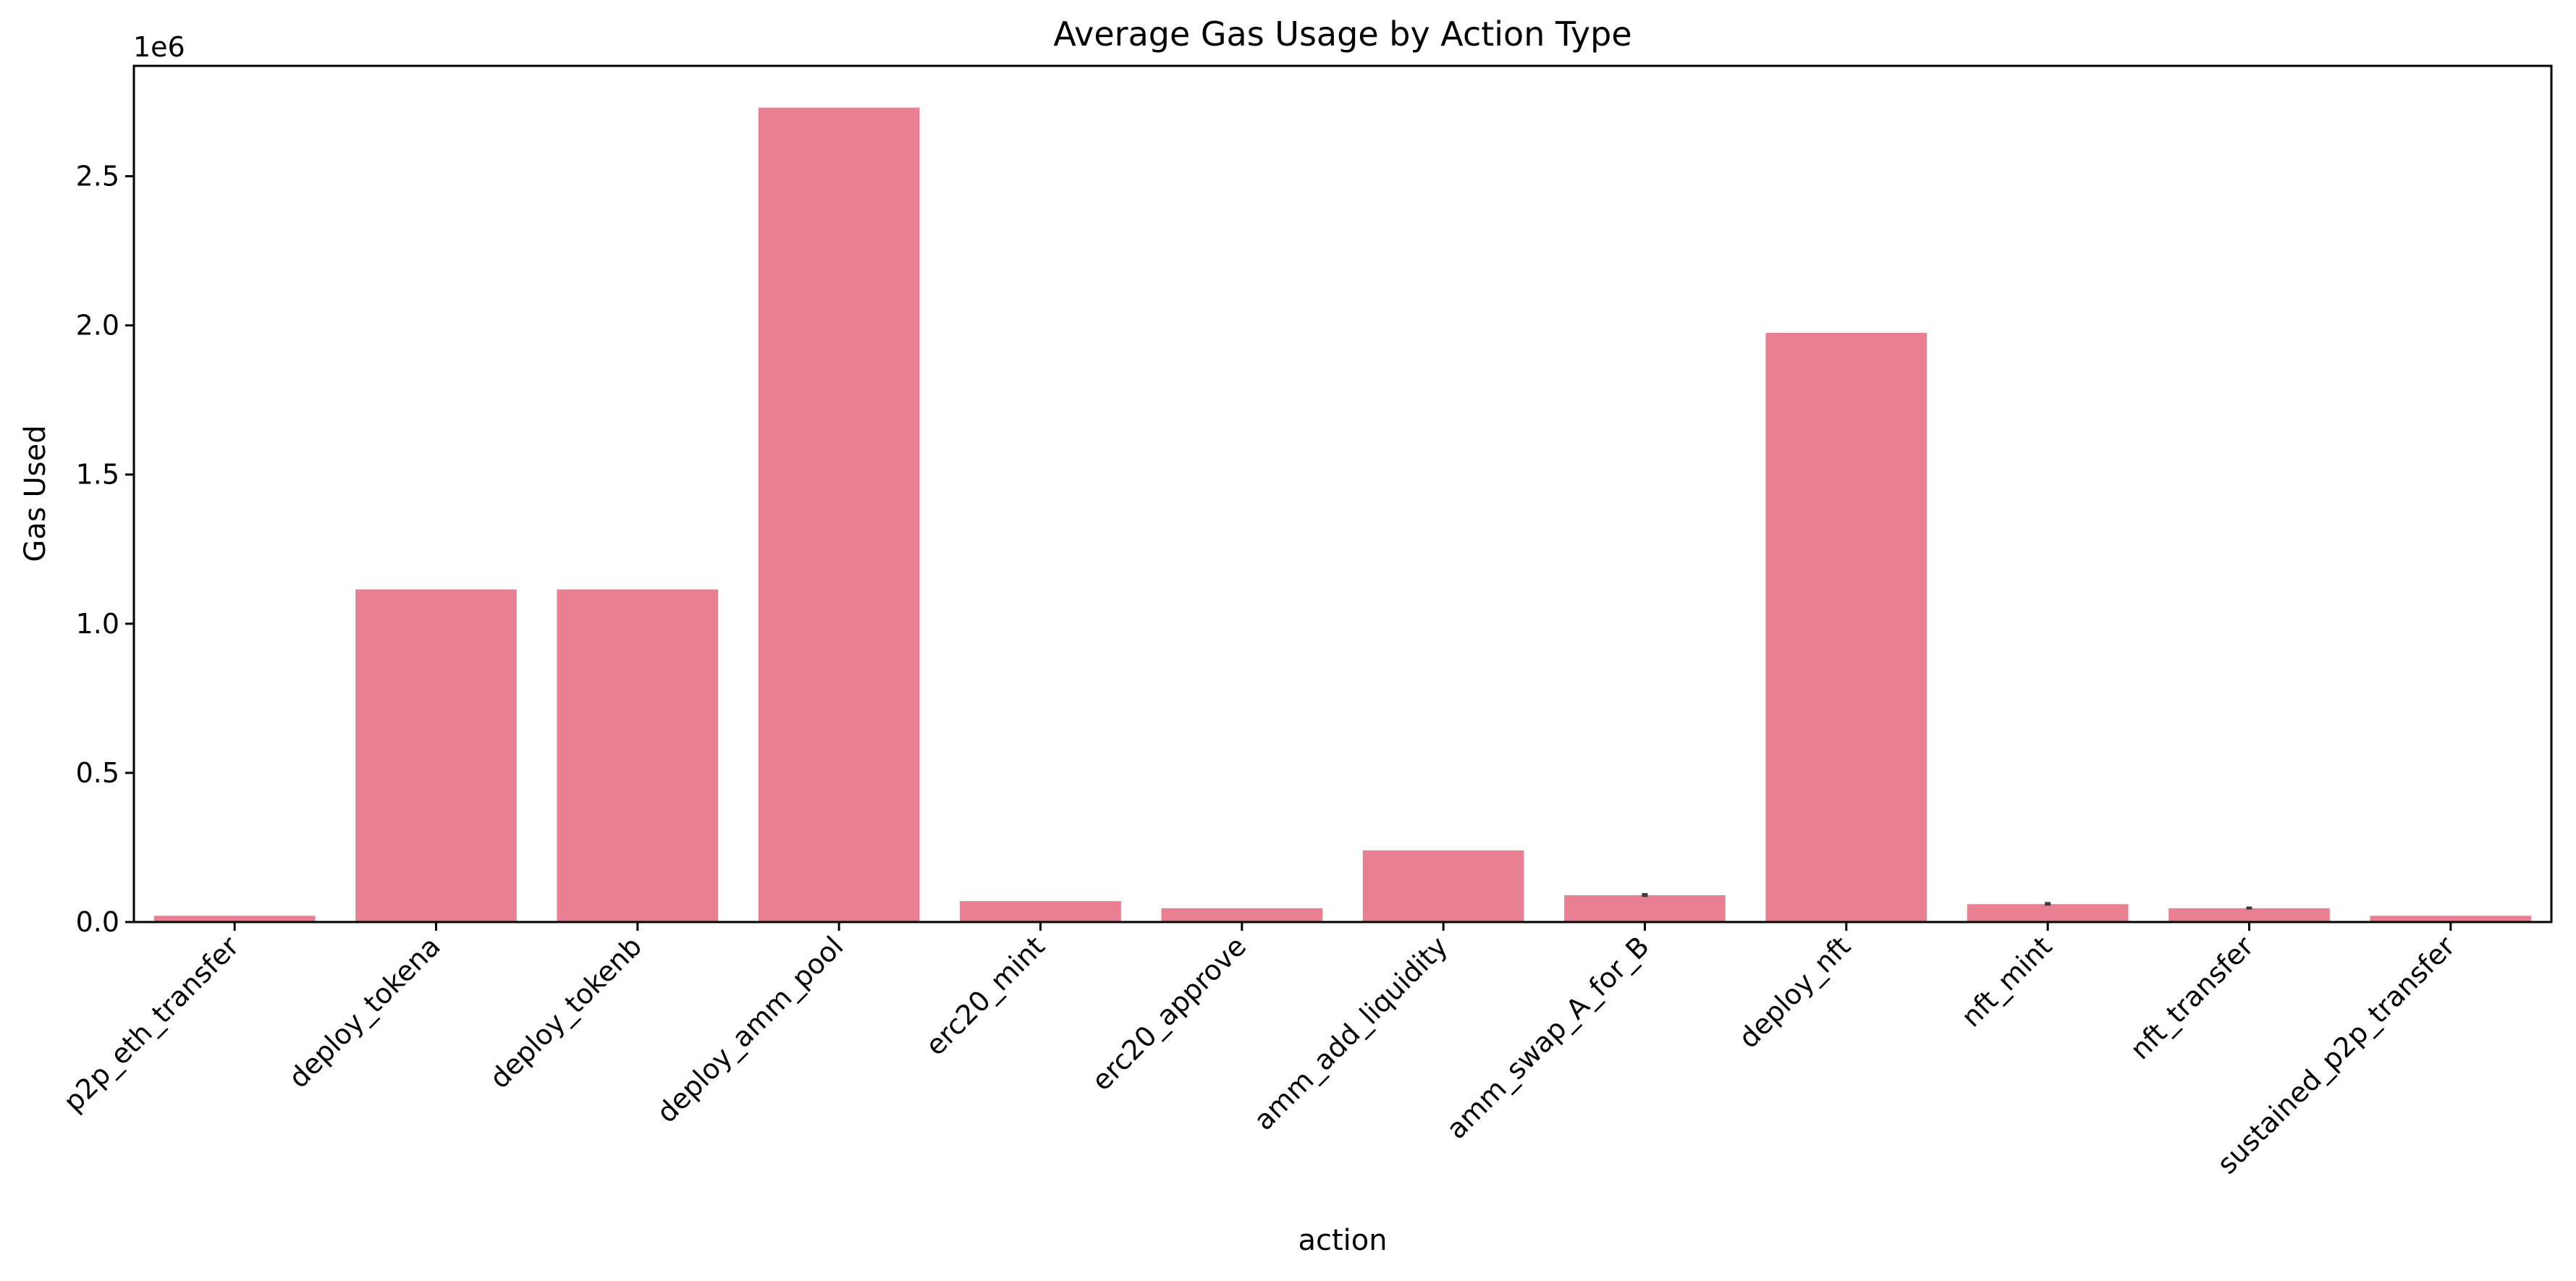 The height and width of the screenshot is (1281, 2576). Describe the element at coordinates (839, 515) in the screenshot. I see `bar-deploy_amm_pool` at that location.